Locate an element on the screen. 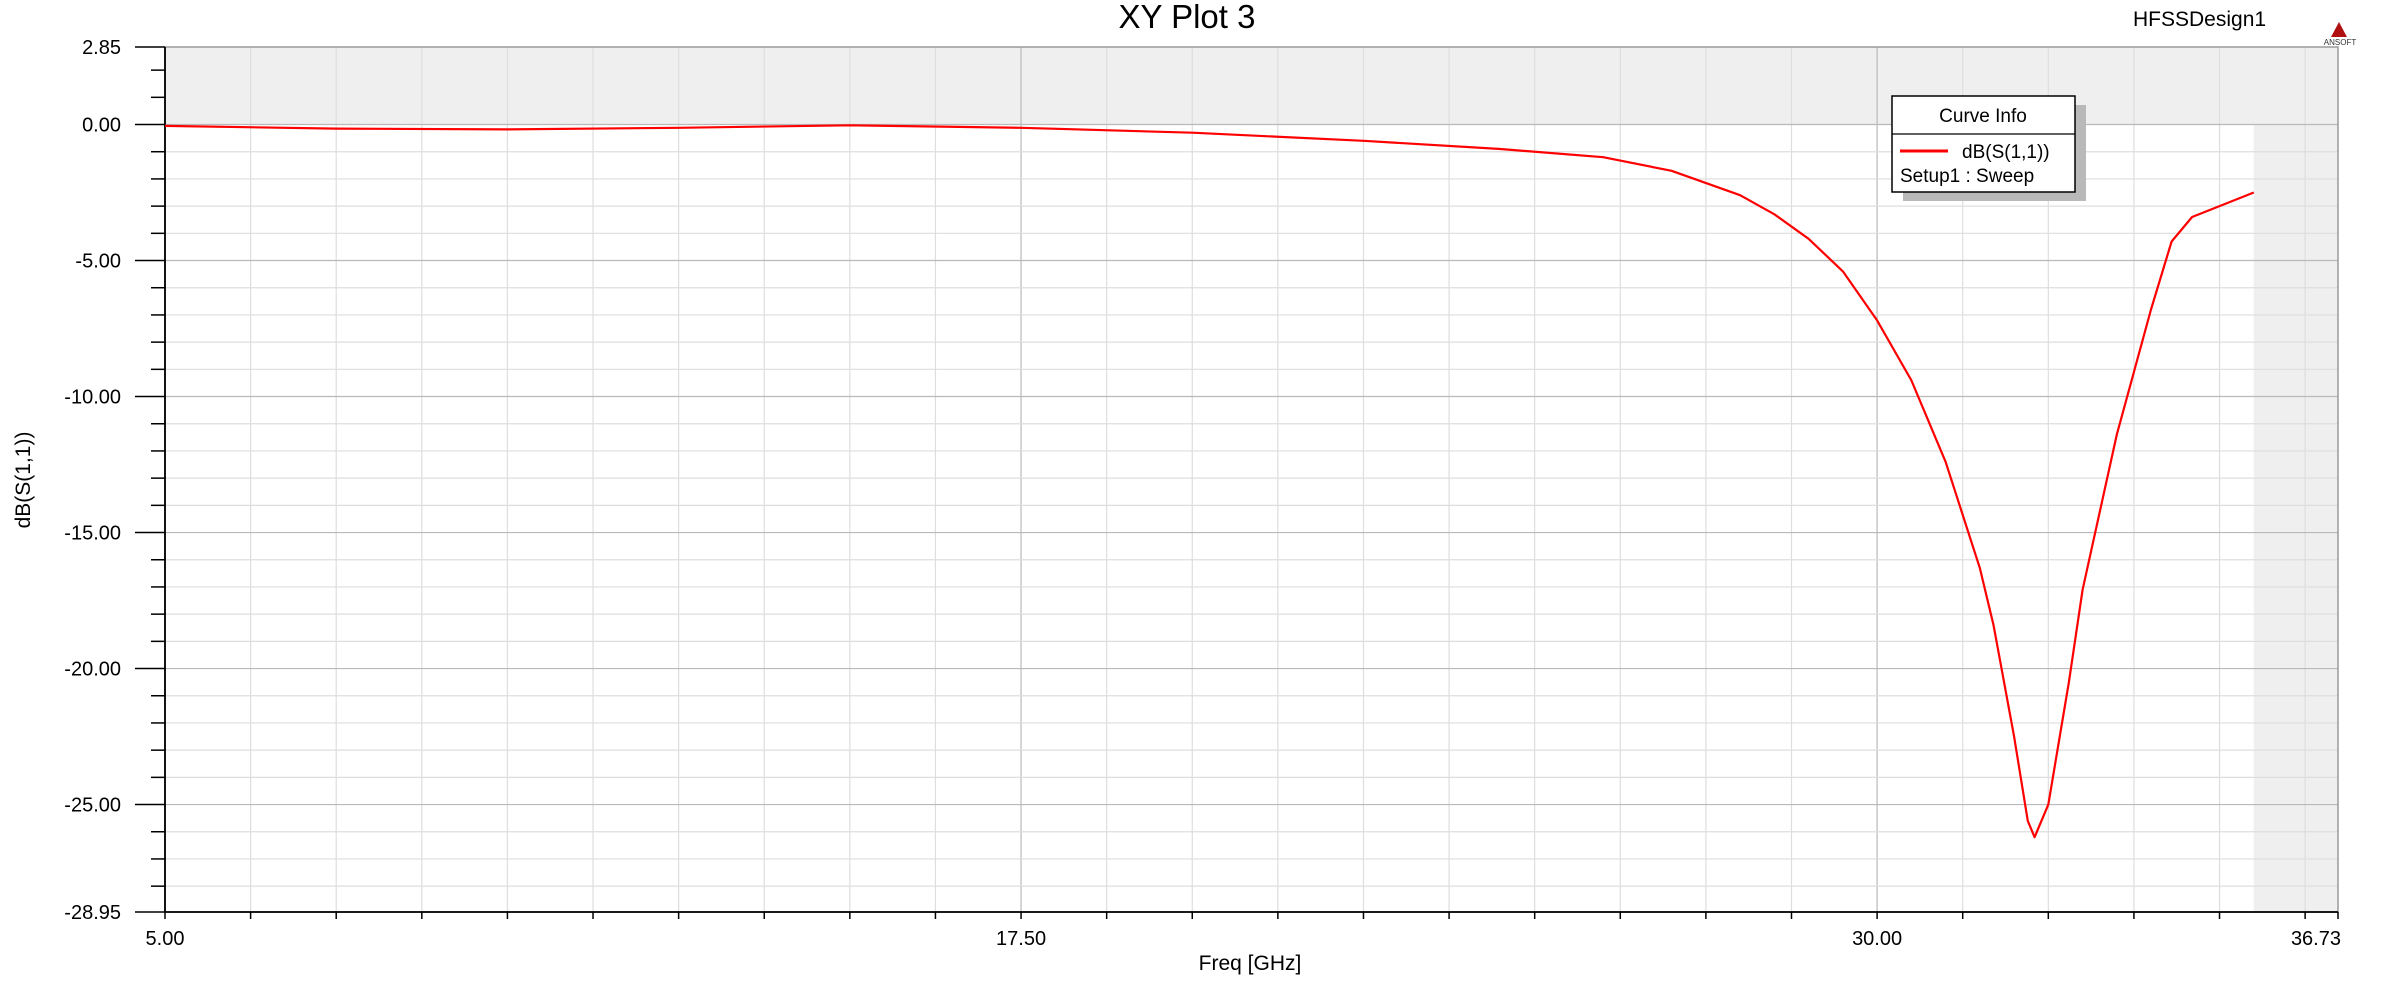  x-tick-labels: 5.00 17.50 30.00 36.73 is located at coordinates (1243, 939).